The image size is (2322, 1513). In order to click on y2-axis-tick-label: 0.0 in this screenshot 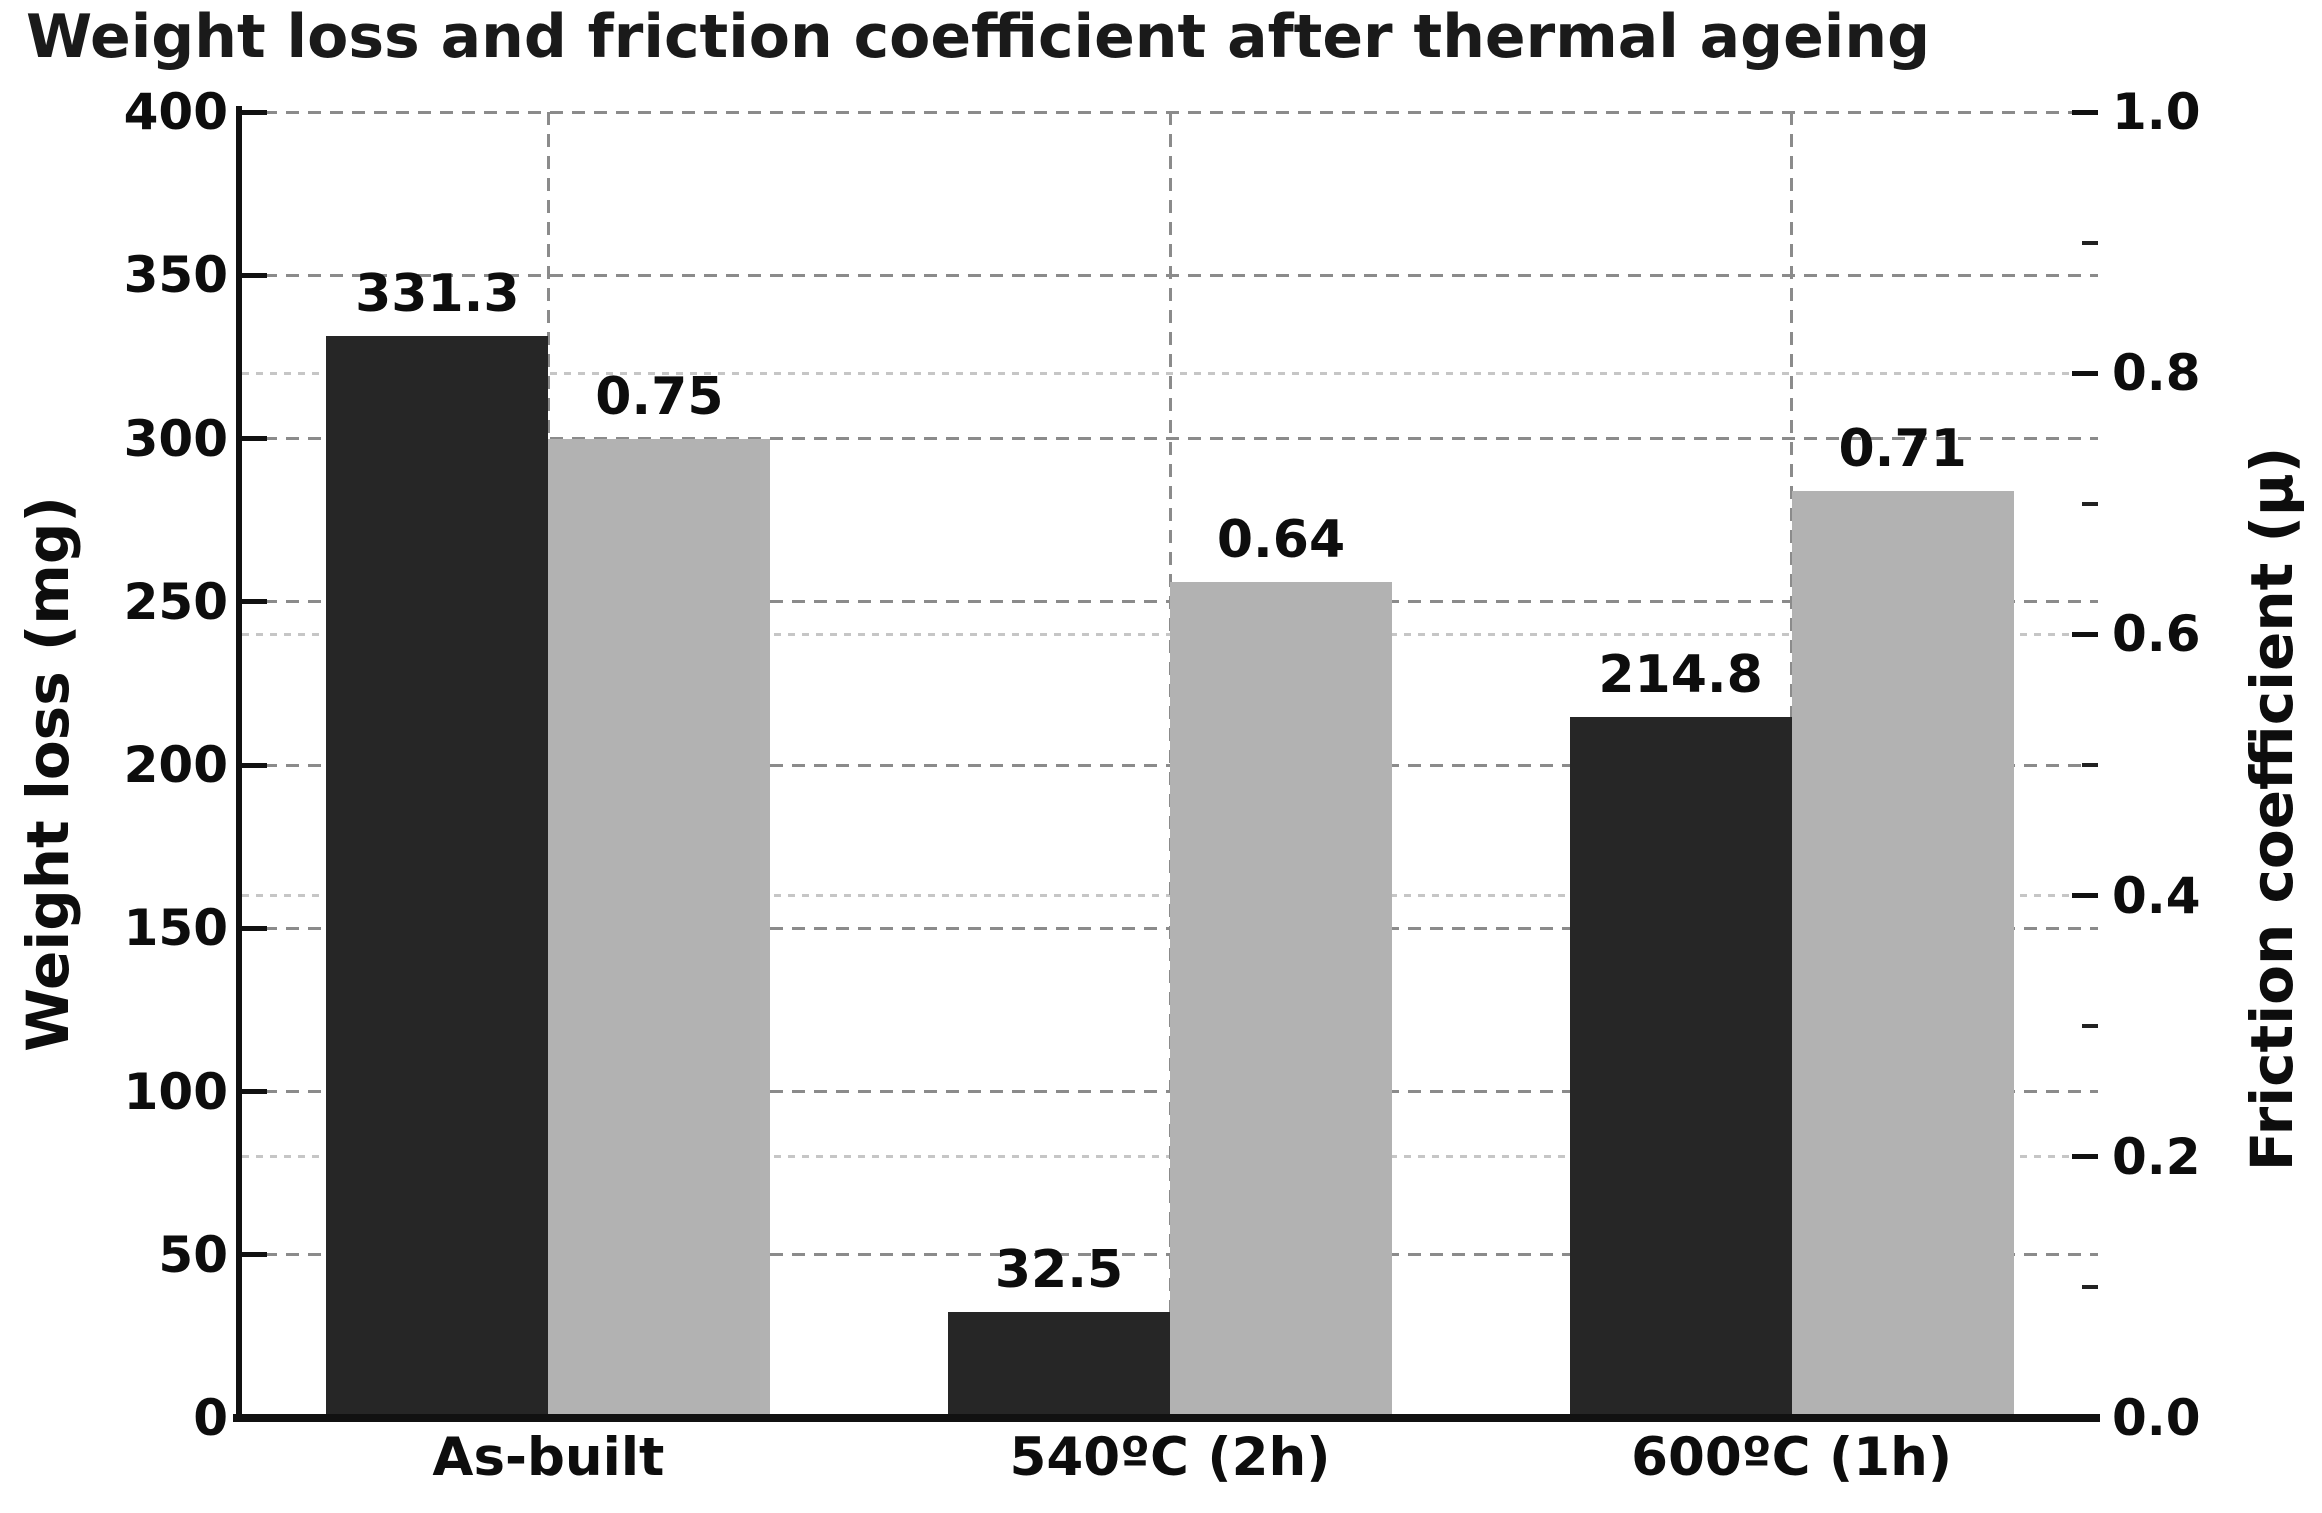, I will do `click(2156, 1418)`.